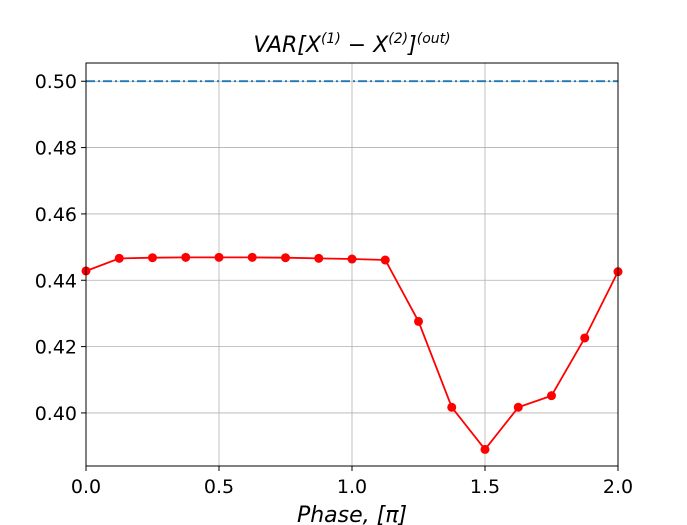  What do you see at coordinates (56, 348) in the screenshot?
I see `y-tick-label: 0.42` at bounding box center [56, 348].